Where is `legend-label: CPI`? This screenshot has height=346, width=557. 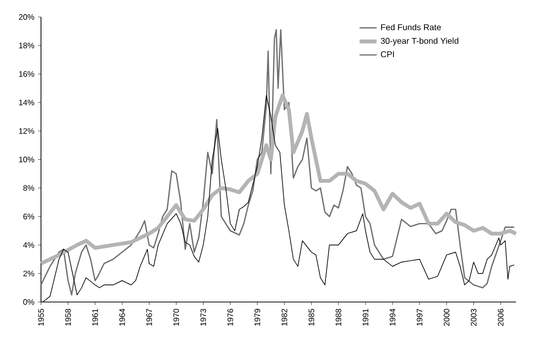
legend-label: CPI is located at coordinates (387, 54).